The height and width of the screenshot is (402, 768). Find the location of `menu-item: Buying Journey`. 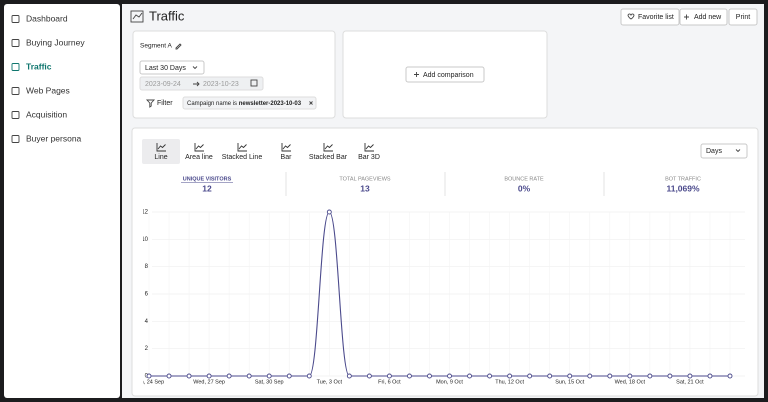

menu-item: Buying Journey is located at coordinates (55, 42).